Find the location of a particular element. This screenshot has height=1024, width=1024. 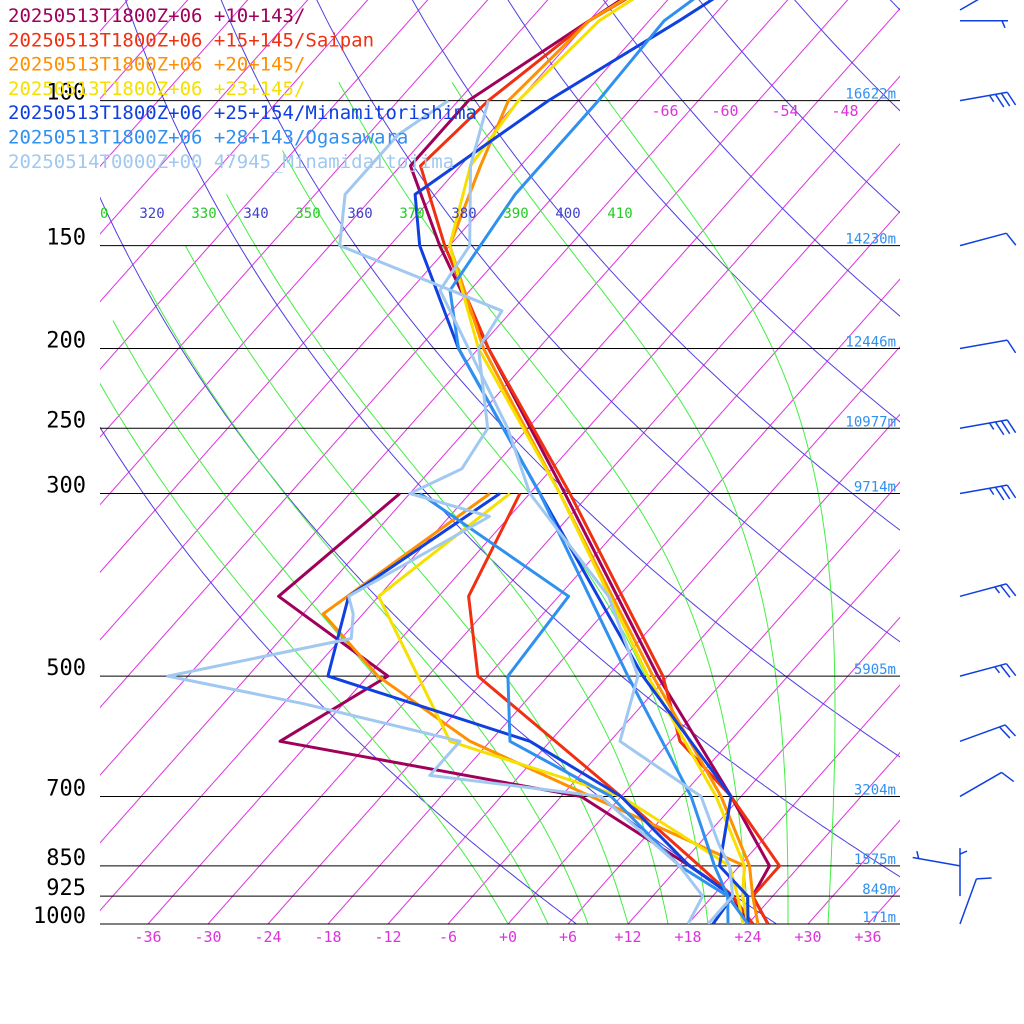

x-tick-label: +36 is located at coordinates (867, 937).